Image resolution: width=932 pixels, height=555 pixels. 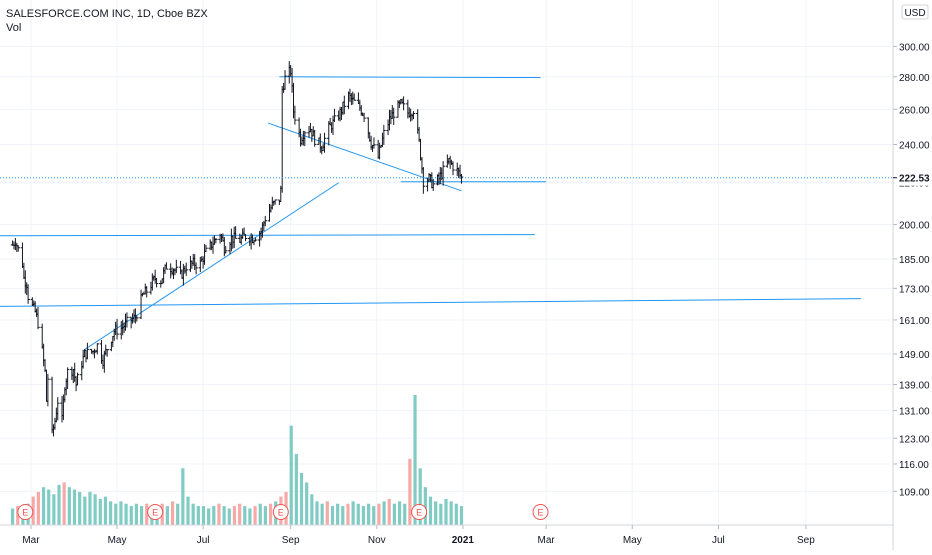 What do you see at coordinates (914, 78) in the screenshot?
I see `y-tick-label: 280.00` at bounding box center [914, 78].